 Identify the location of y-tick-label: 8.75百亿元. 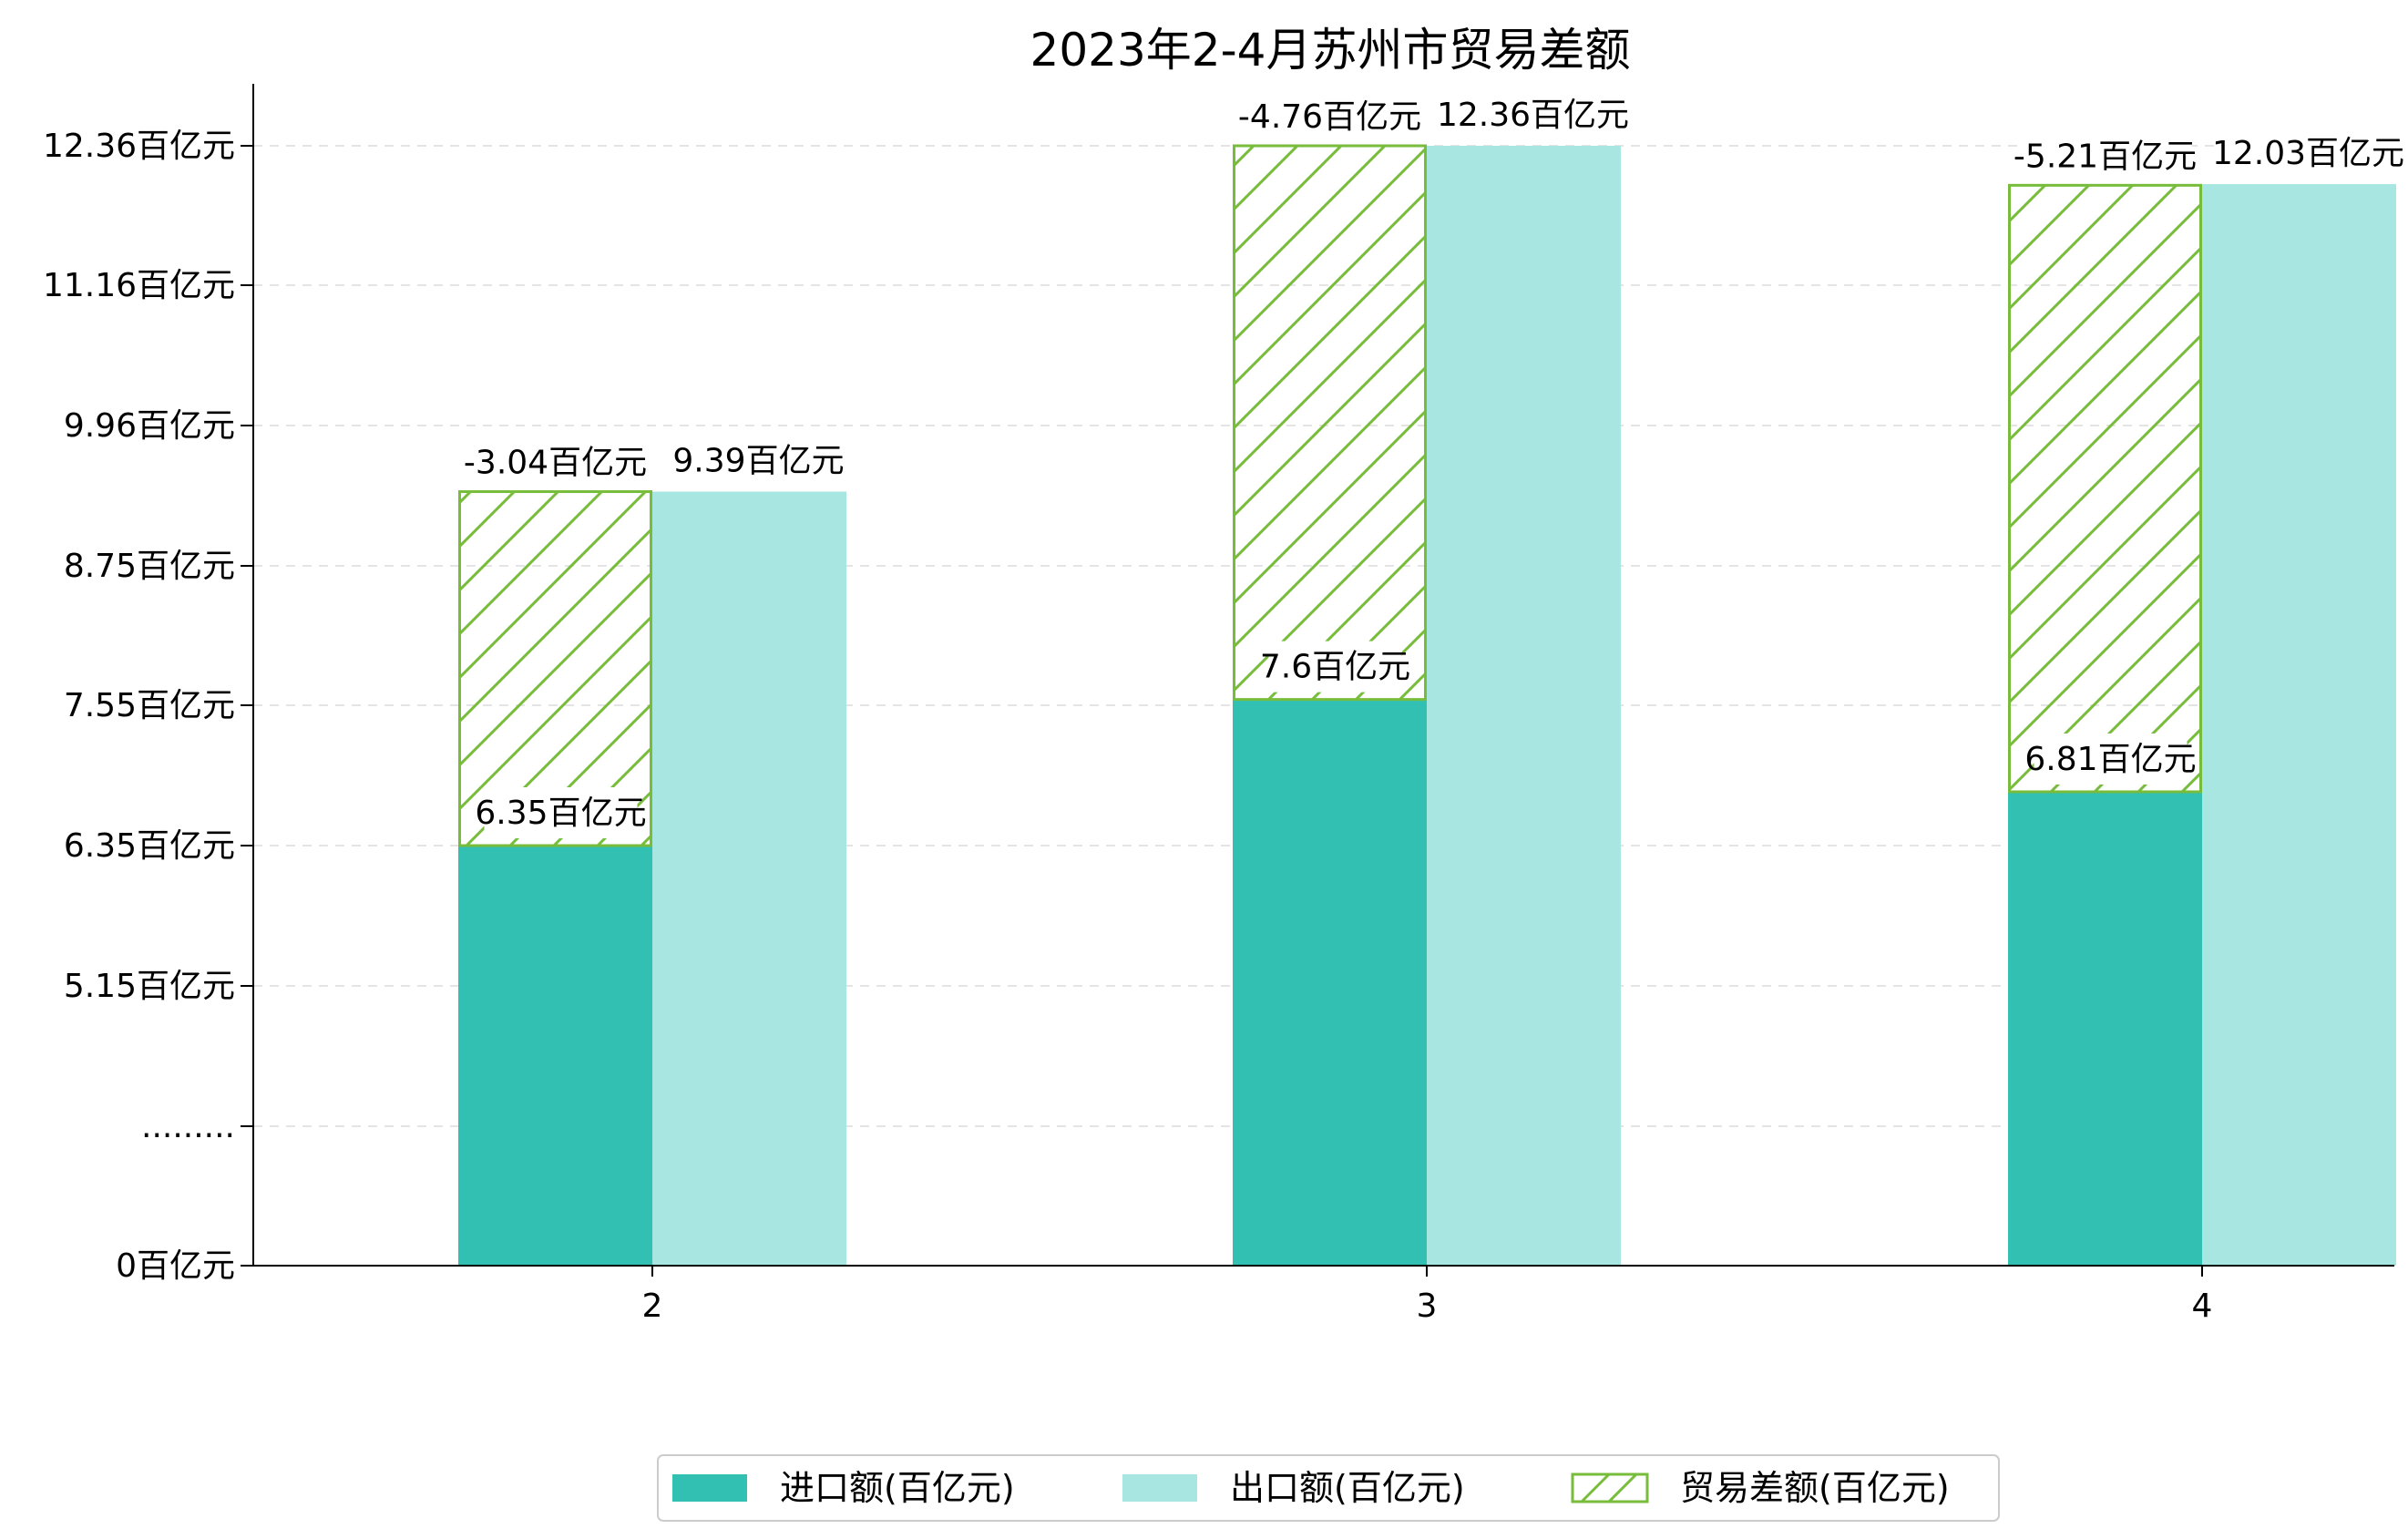
(149, 566).